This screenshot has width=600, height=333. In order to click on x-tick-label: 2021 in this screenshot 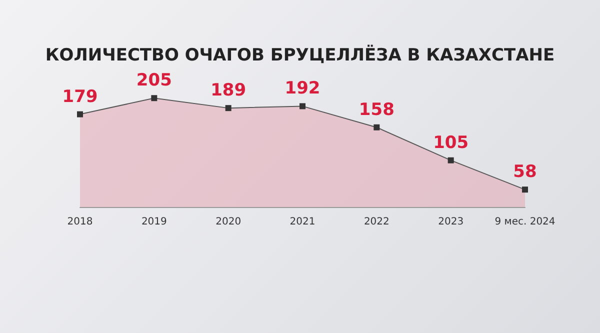, I will do `click(303, 222)`.